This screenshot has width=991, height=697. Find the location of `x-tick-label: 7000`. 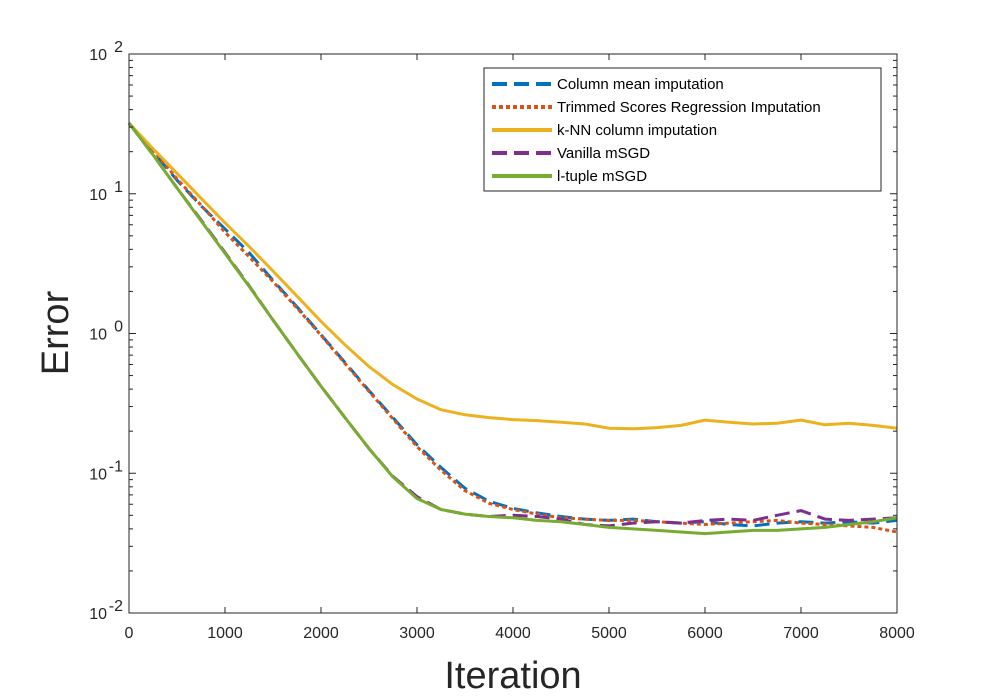

x-tick-label: 7000 is located at coordinates (801, 633).